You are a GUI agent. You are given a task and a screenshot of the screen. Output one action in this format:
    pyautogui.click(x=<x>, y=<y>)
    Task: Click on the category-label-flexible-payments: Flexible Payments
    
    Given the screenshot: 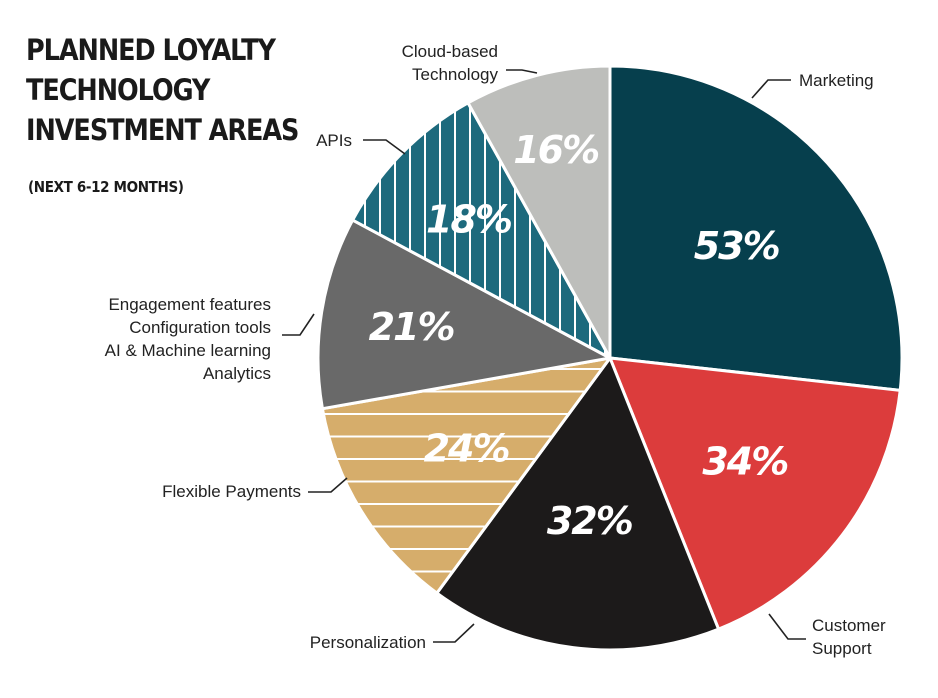 What is the action you would take?
    pyautogui.click(x=231, y=491)
    